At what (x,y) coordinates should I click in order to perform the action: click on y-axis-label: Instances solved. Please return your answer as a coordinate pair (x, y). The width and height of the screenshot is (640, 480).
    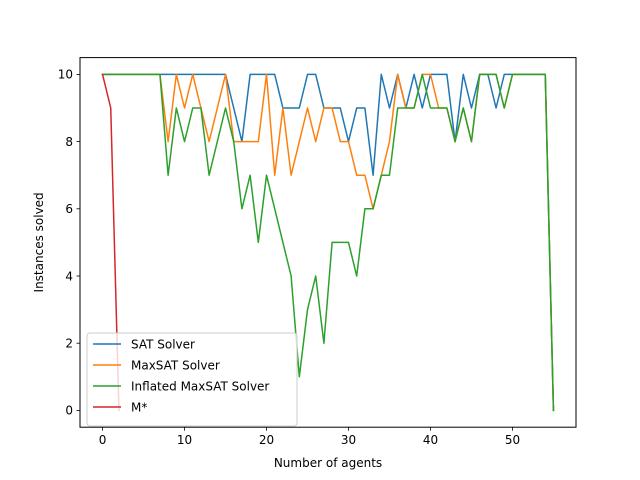
    Looking at the image, I should click on (39, 242).